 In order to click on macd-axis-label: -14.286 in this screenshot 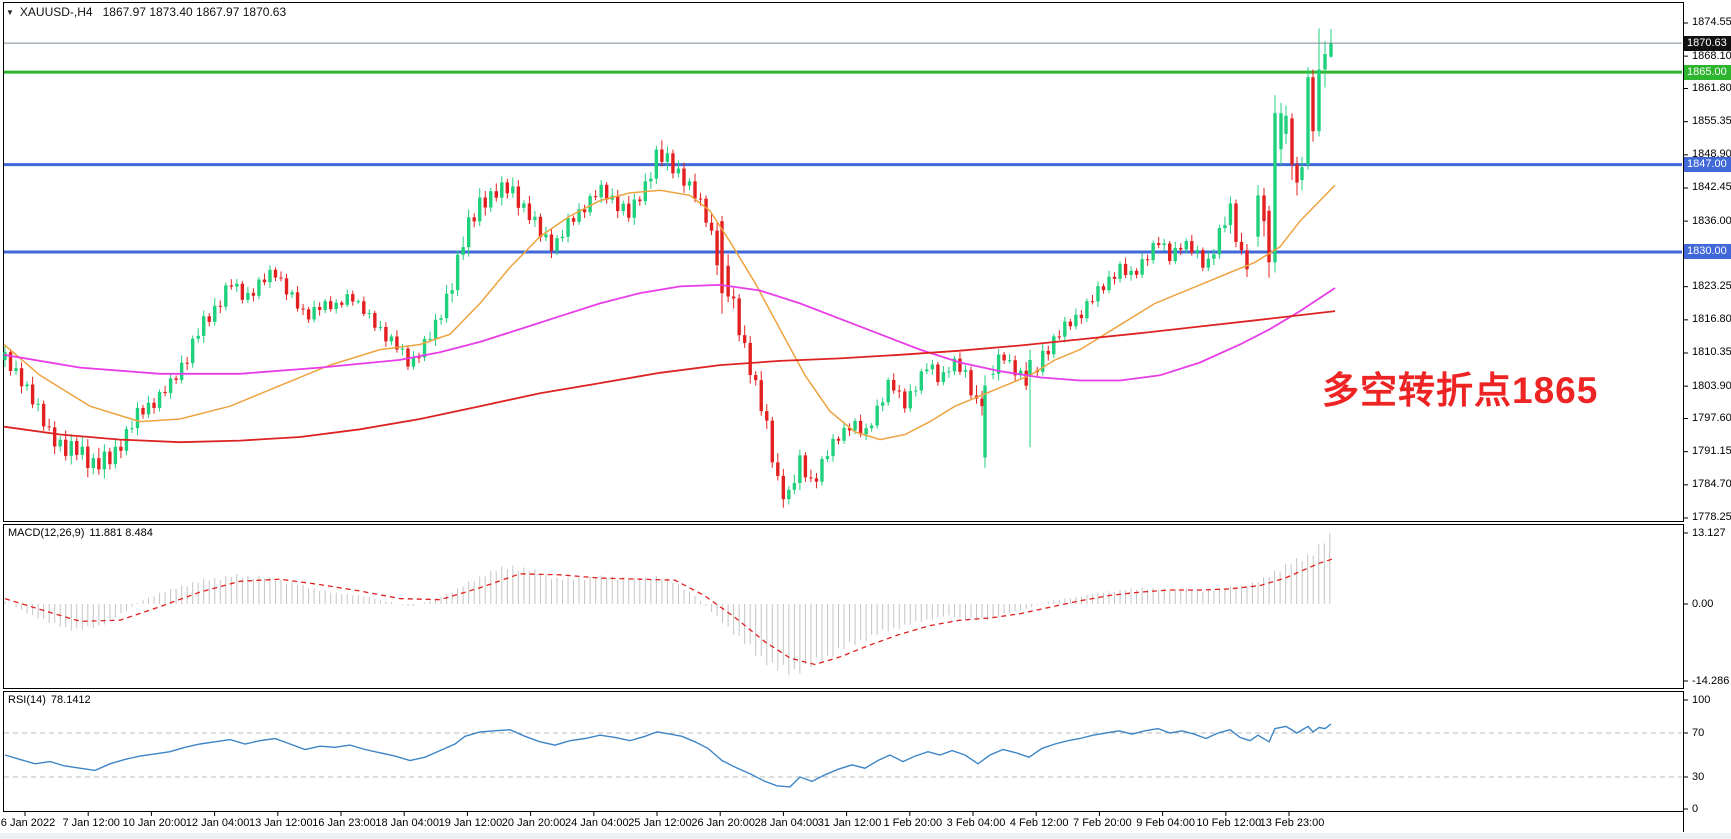, I will do `click(1711, 680)`.